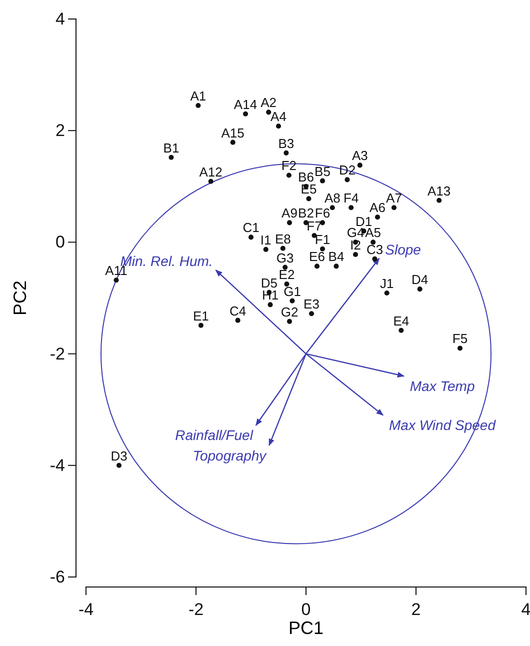 The height and width of the screenshot is (646, 530). I want to click on data-label: A6, so click(378, 208).